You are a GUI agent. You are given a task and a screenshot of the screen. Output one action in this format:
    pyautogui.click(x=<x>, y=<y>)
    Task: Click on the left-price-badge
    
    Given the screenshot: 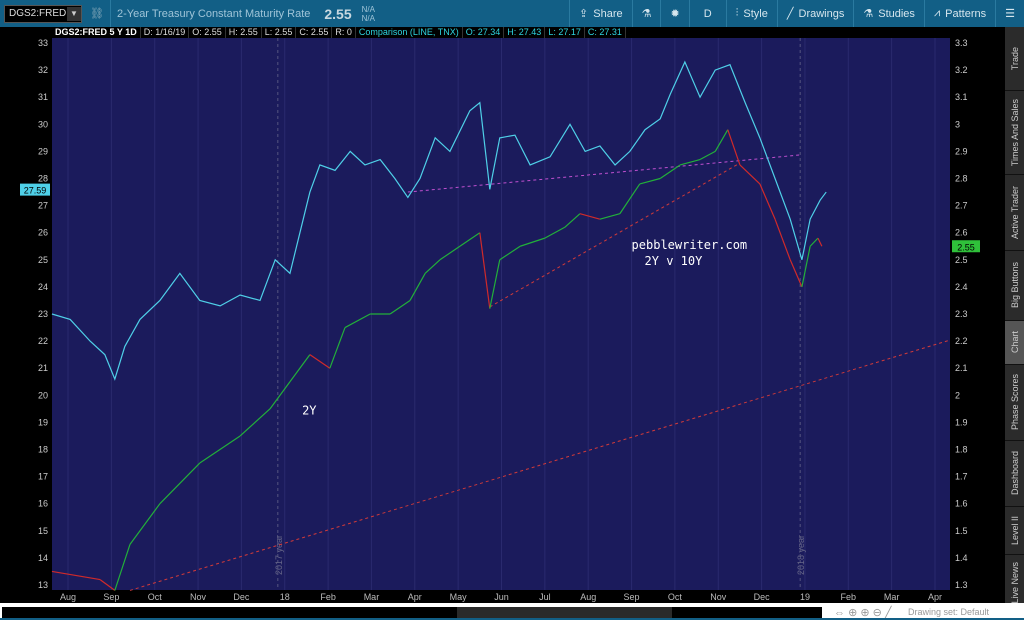 What is the action you would take?
    pyautogui.click(x=35, y=189)
    